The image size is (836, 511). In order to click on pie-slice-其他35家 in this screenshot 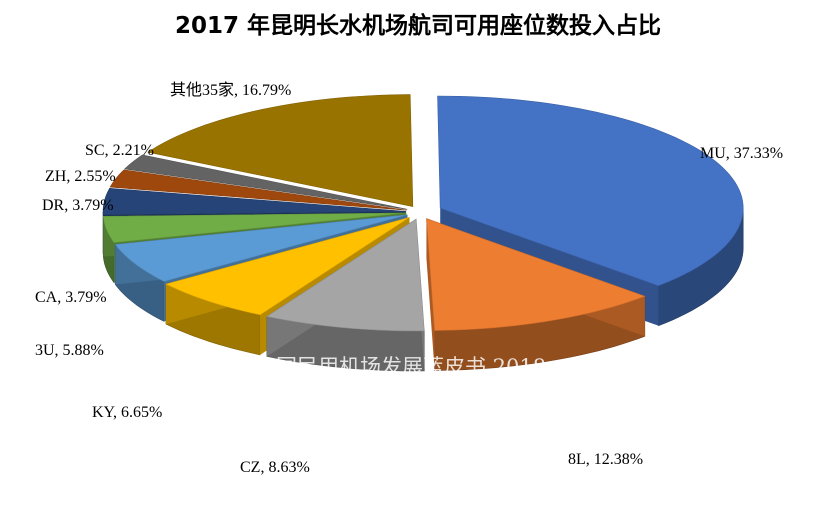, I will do `click(280, 150)`.